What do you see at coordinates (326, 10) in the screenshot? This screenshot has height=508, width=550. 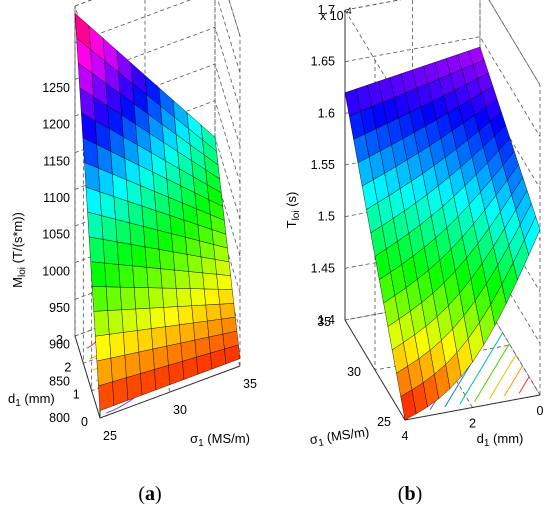 I see `z-tick-label: 1.7` at bounding box center [326, 10].